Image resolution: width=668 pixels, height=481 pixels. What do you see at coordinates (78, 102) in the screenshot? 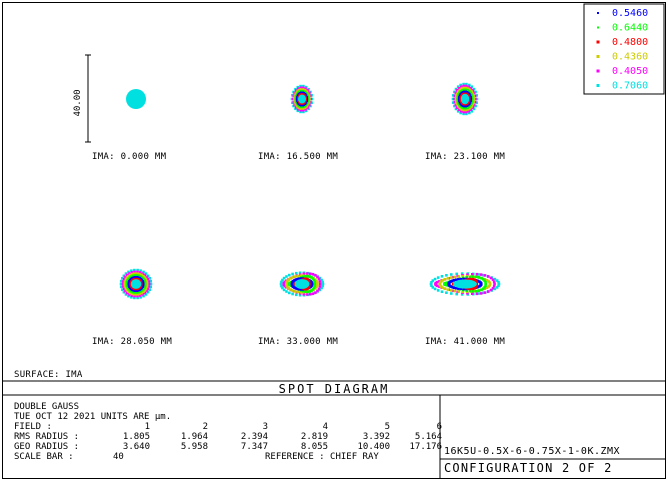
I see `scale-bar-label: 40.00` at bounding box center [78, 102].